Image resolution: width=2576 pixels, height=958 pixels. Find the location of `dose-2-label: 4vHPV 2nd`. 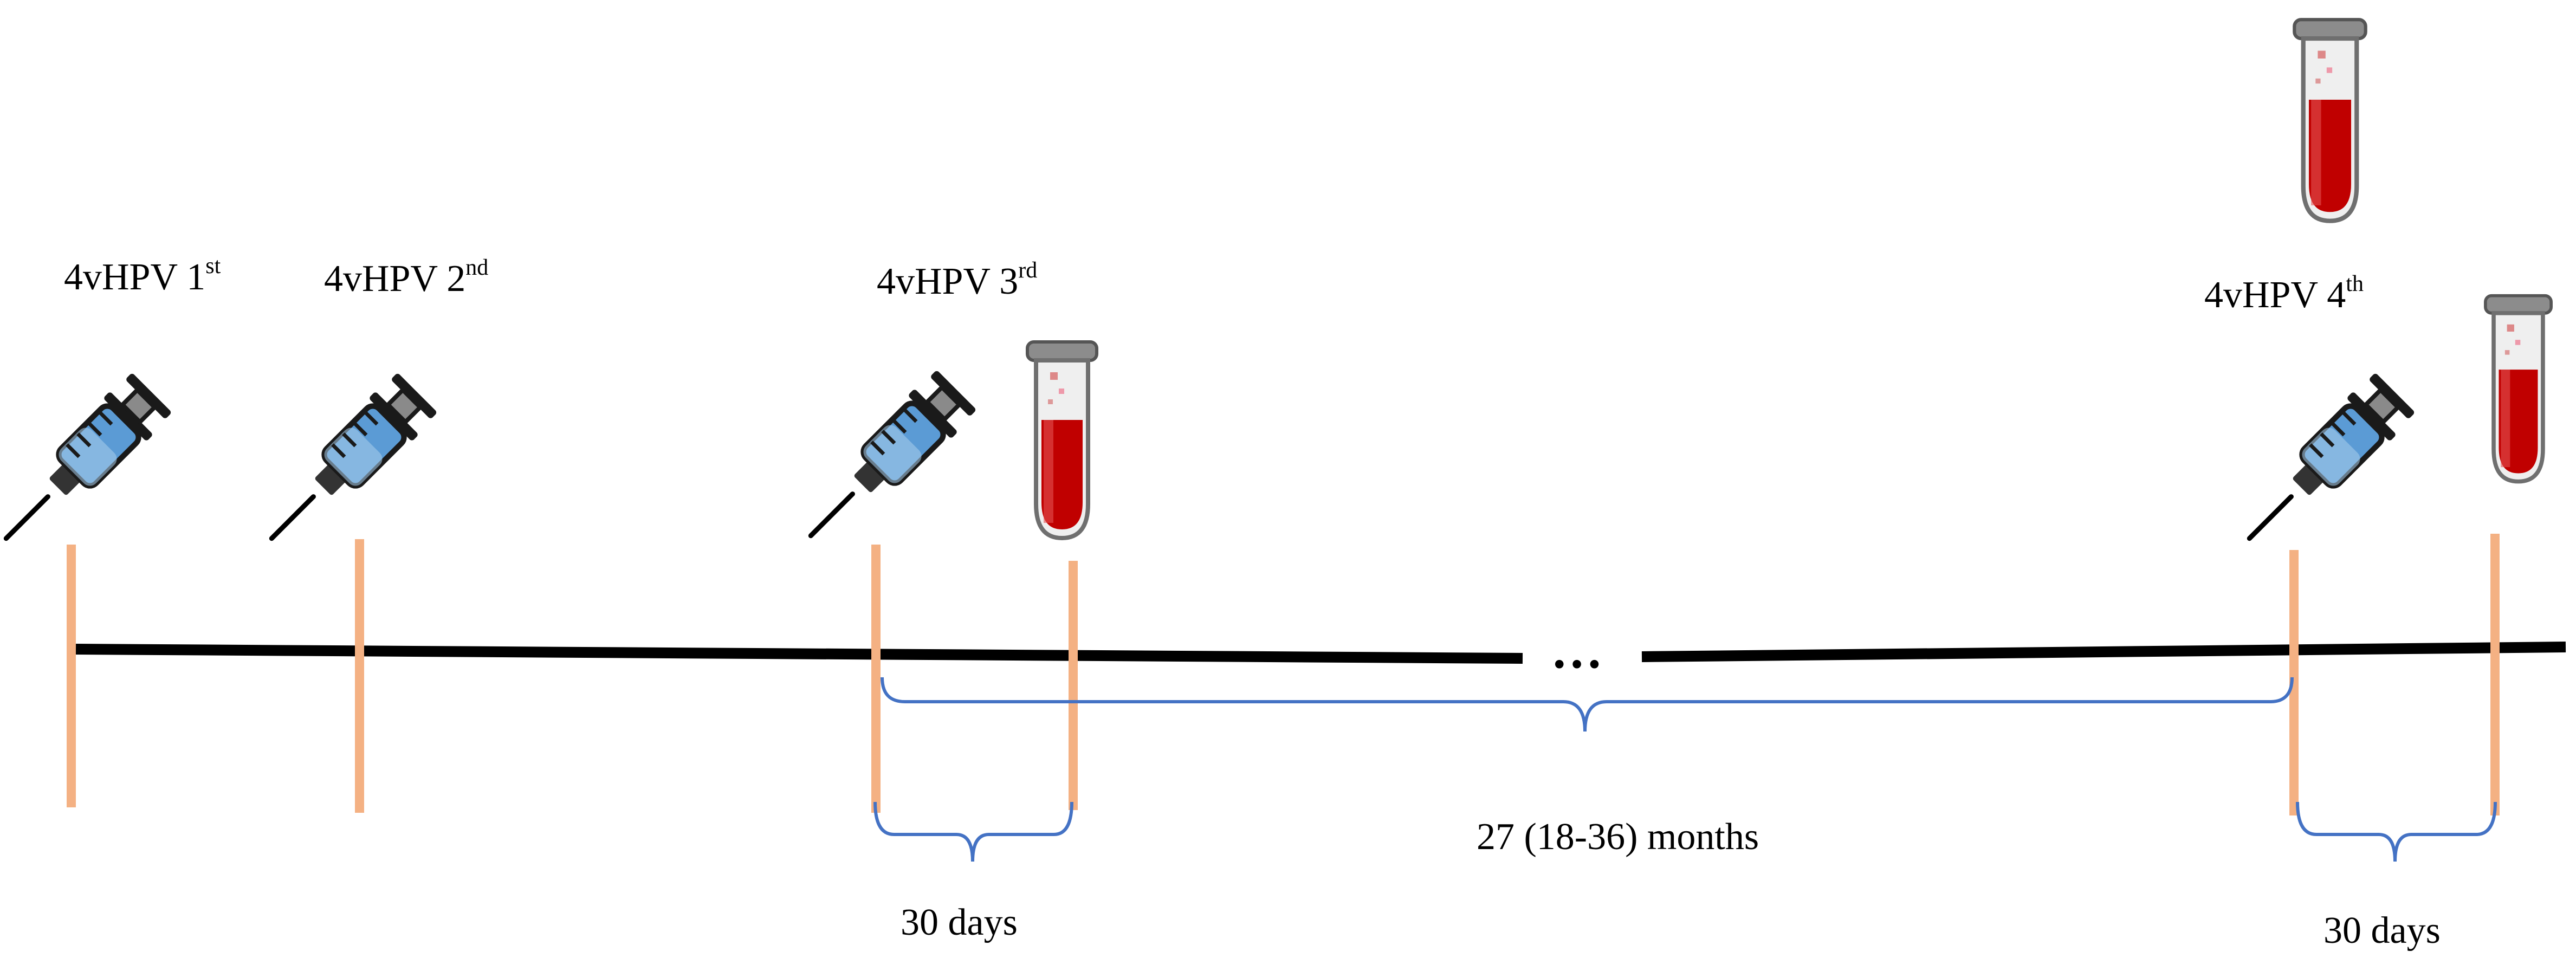

dose-2-label: 4vHPV 2nd is located at coordinates (406, 278).